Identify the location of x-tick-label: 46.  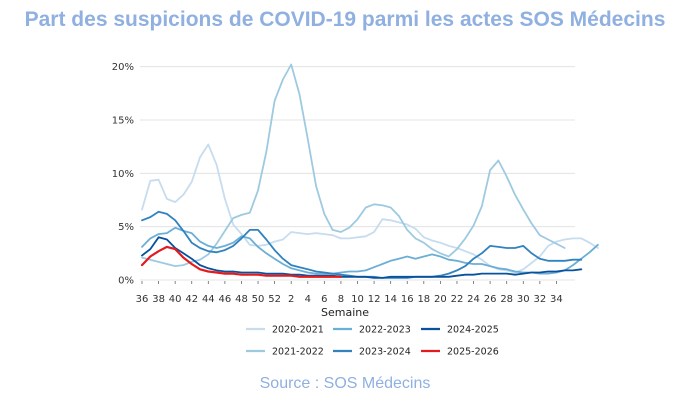
(225, 299).